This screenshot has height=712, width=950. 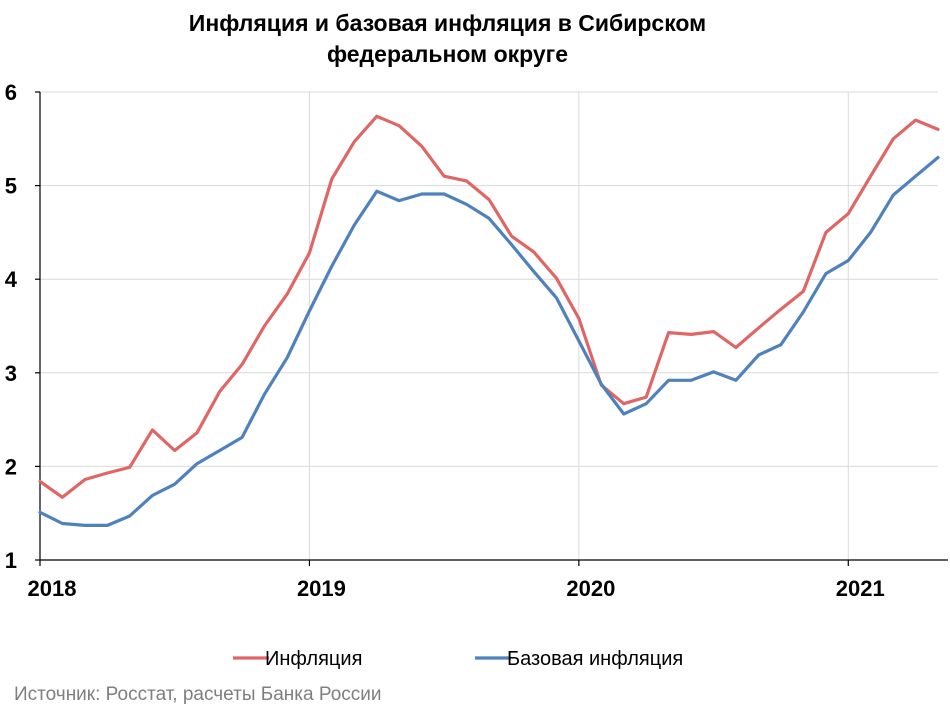 I want to click on x-tick-label-2020: 2020, so click(x=590, y=588).